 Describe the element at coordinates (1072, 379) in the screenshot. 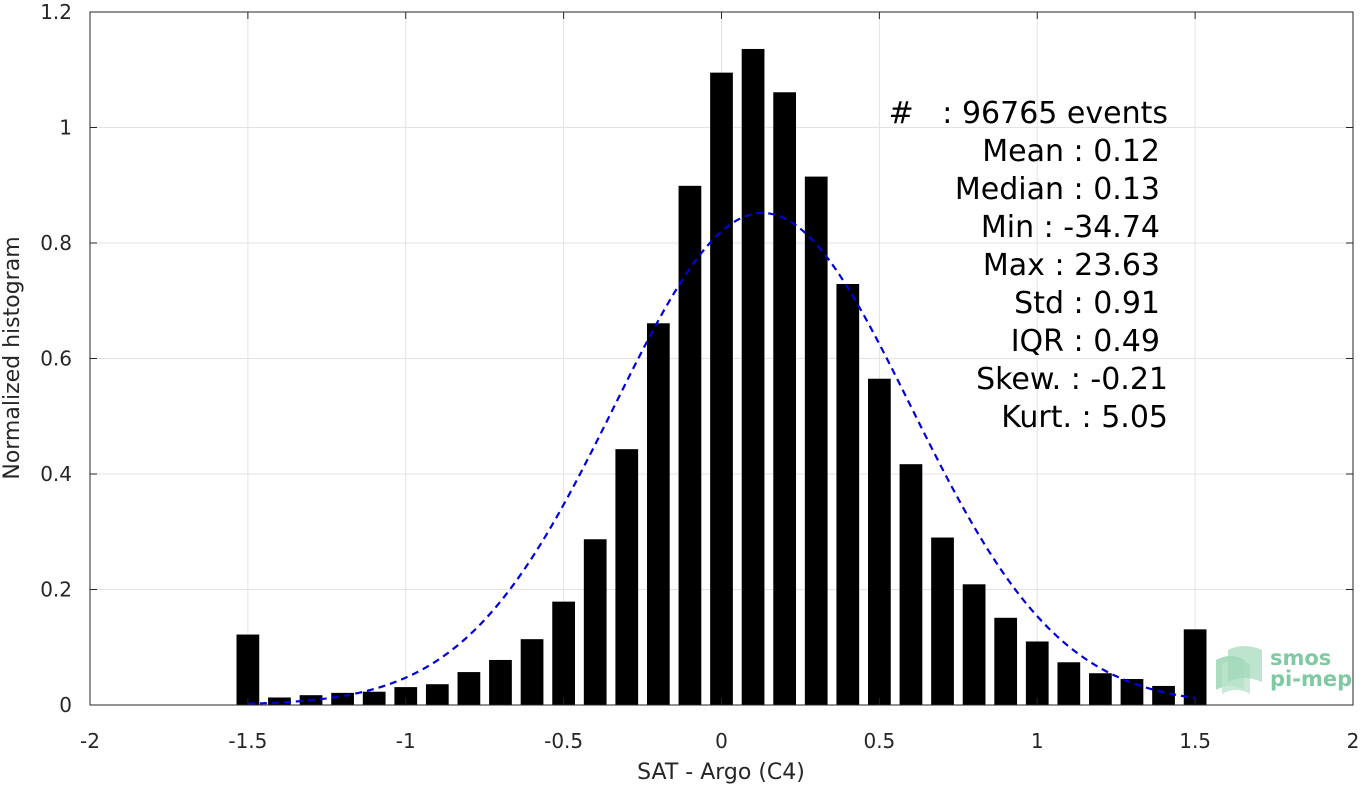

I see `stat-skew: Skew. : -0.21` at that location.